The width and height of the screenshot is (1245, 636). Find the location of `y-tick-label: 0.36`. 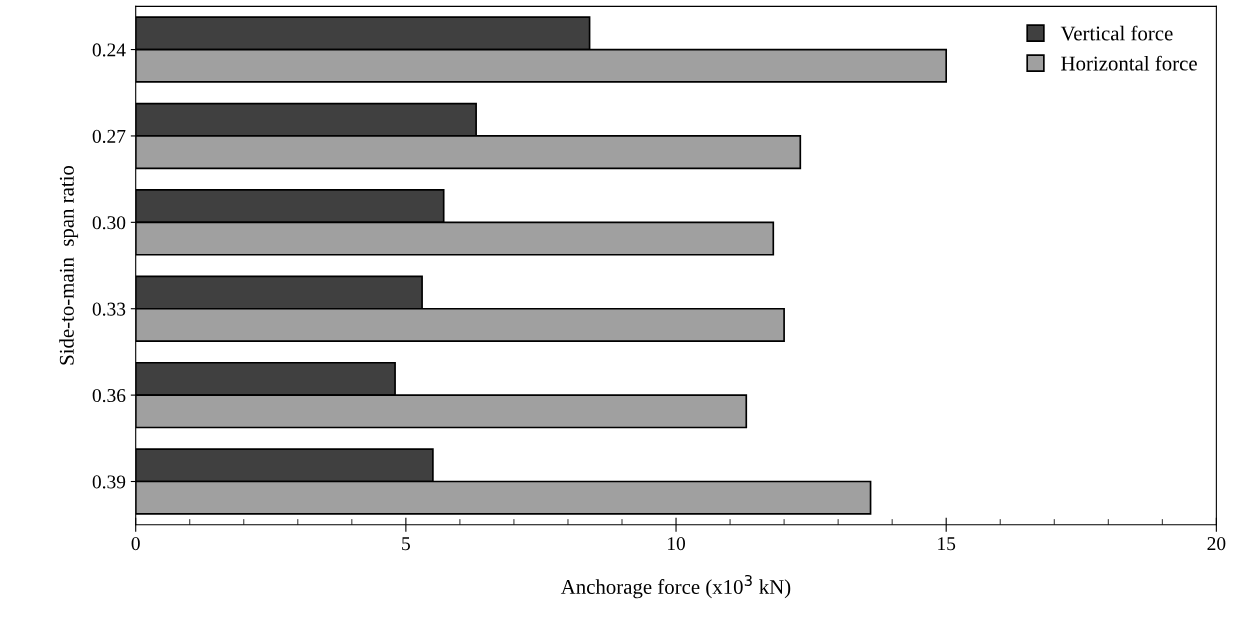

y-tick-label: 0.36 is located at coordinates (109, 395).